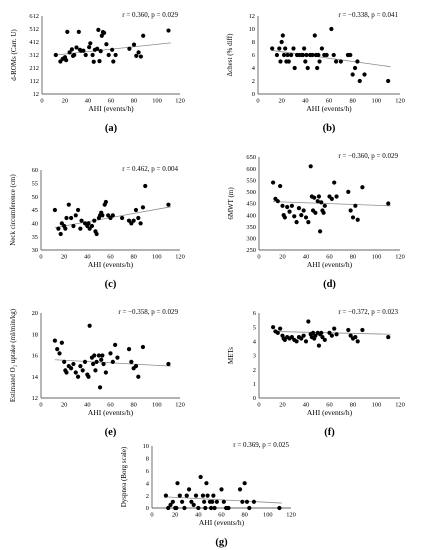 The width and height of the screenshot is (422, 550). I want to click on y-tick-label: 450, so click(251, 204).